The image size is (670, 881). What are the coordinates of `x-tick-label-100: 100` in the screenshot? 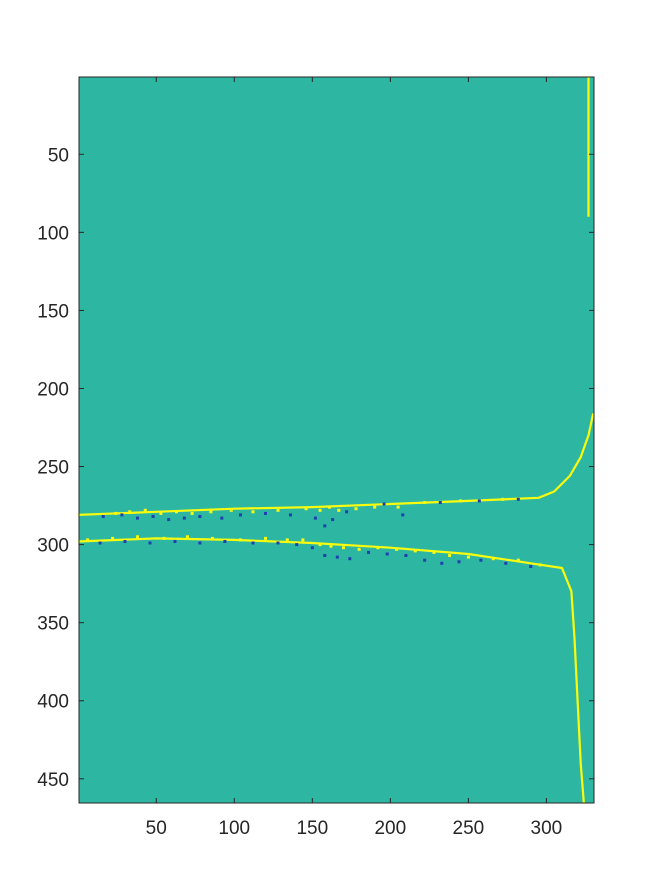 It's located at (234, 828).